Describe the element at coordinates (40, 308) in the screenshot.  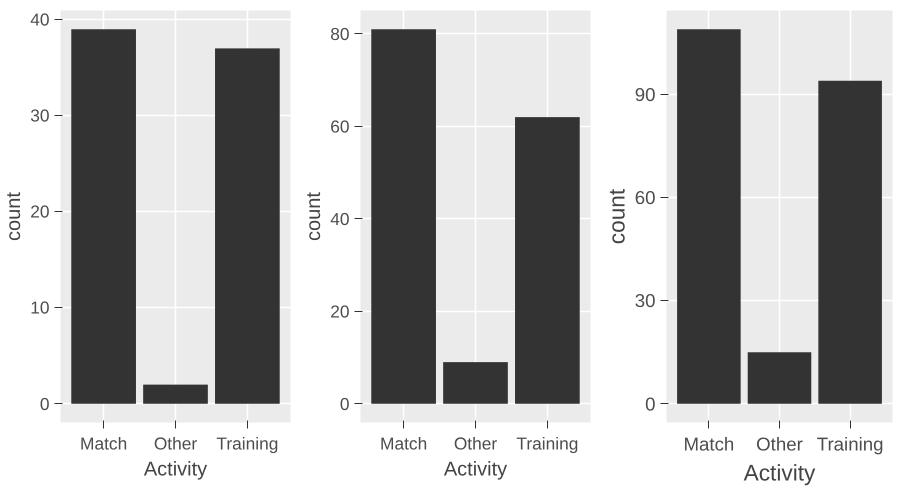
I see `y-tick-label: 10` at that location.